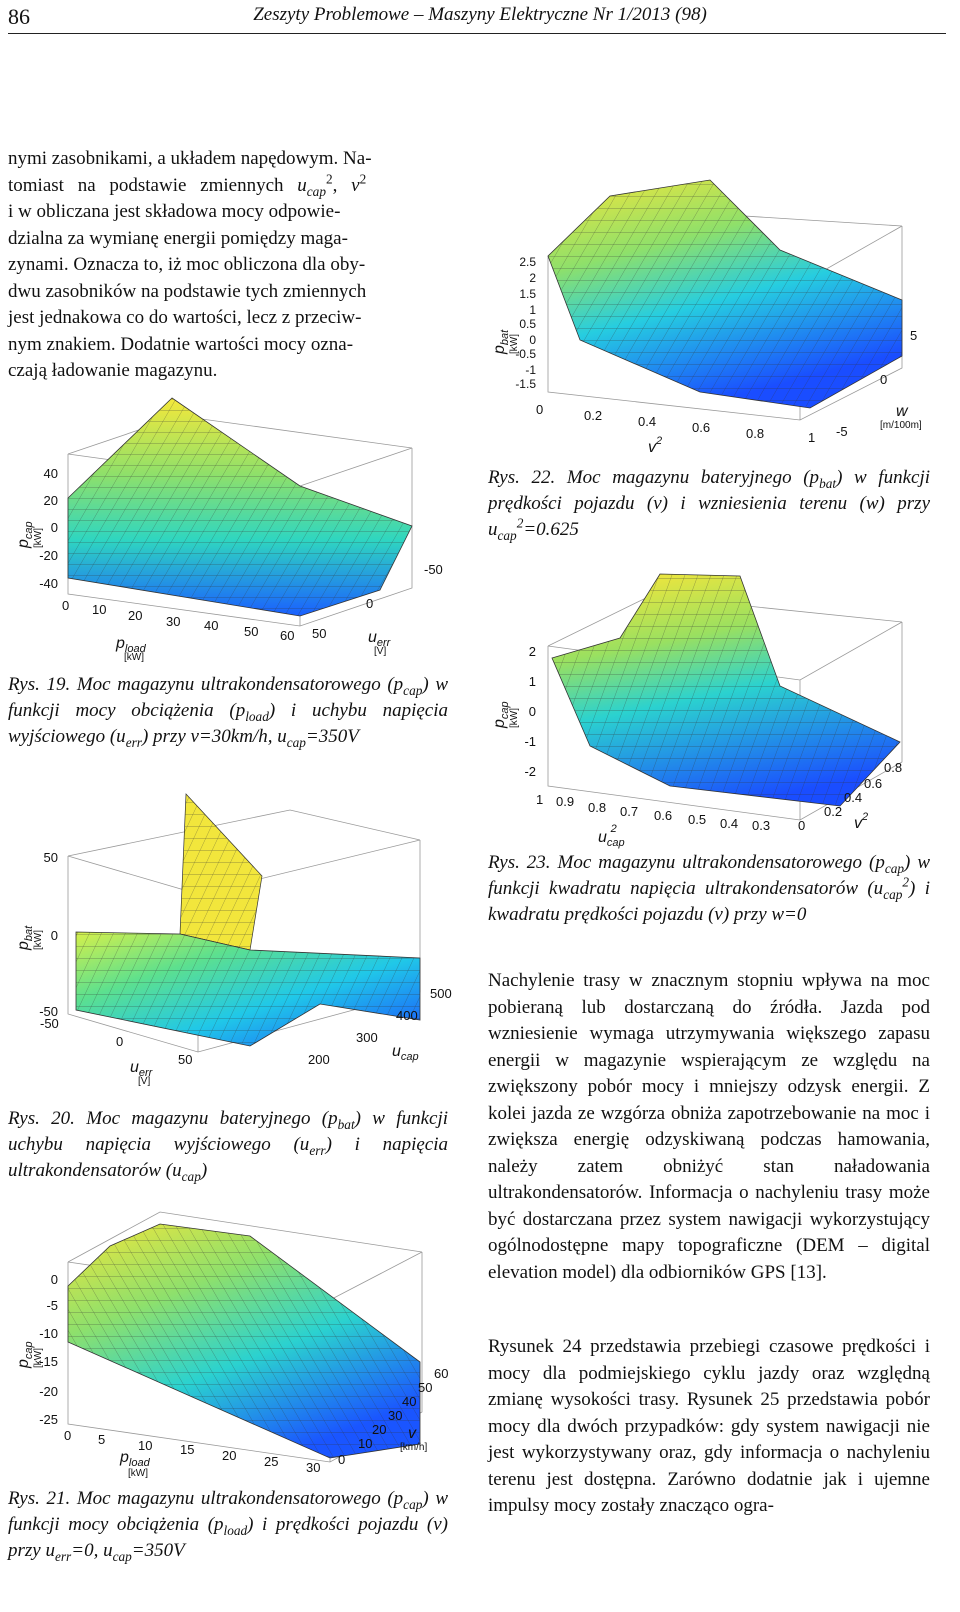 The height and width of the screenshot is (1612, 960). Describe the element at coordinates (597, 807) in the screenshot. I see `u-tick: 0.8` at that location.